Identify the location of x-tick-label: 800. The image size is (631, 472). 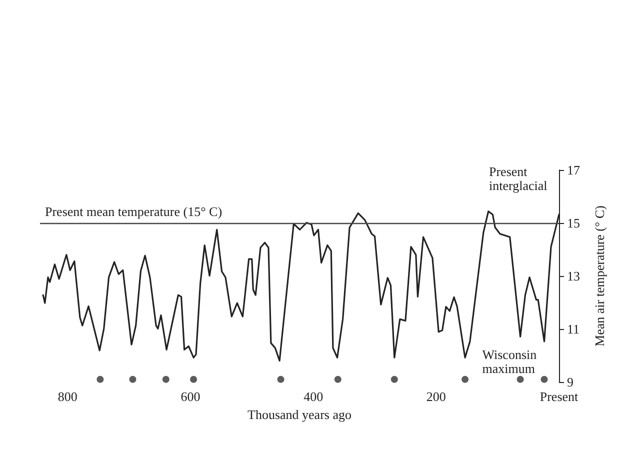
(68, 396).